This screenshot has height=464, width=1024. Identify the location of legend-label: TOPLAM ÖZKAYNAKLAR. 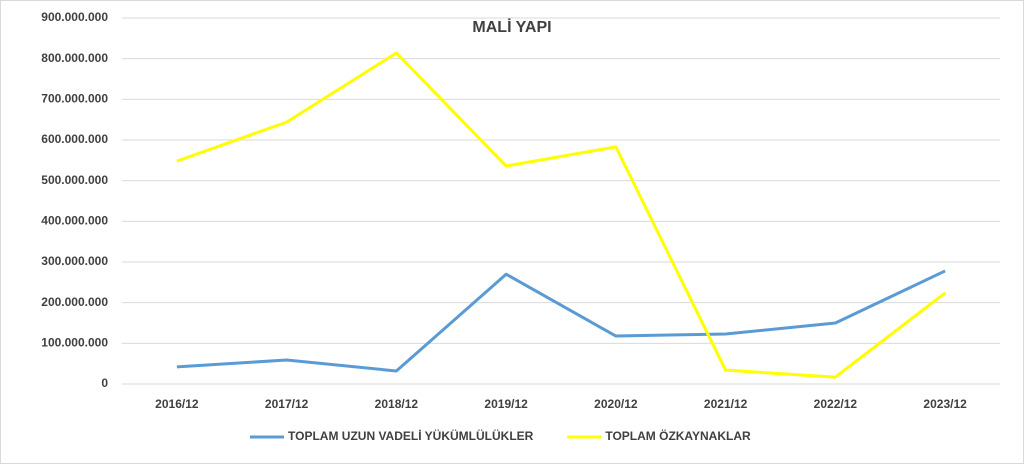
(678, 435).